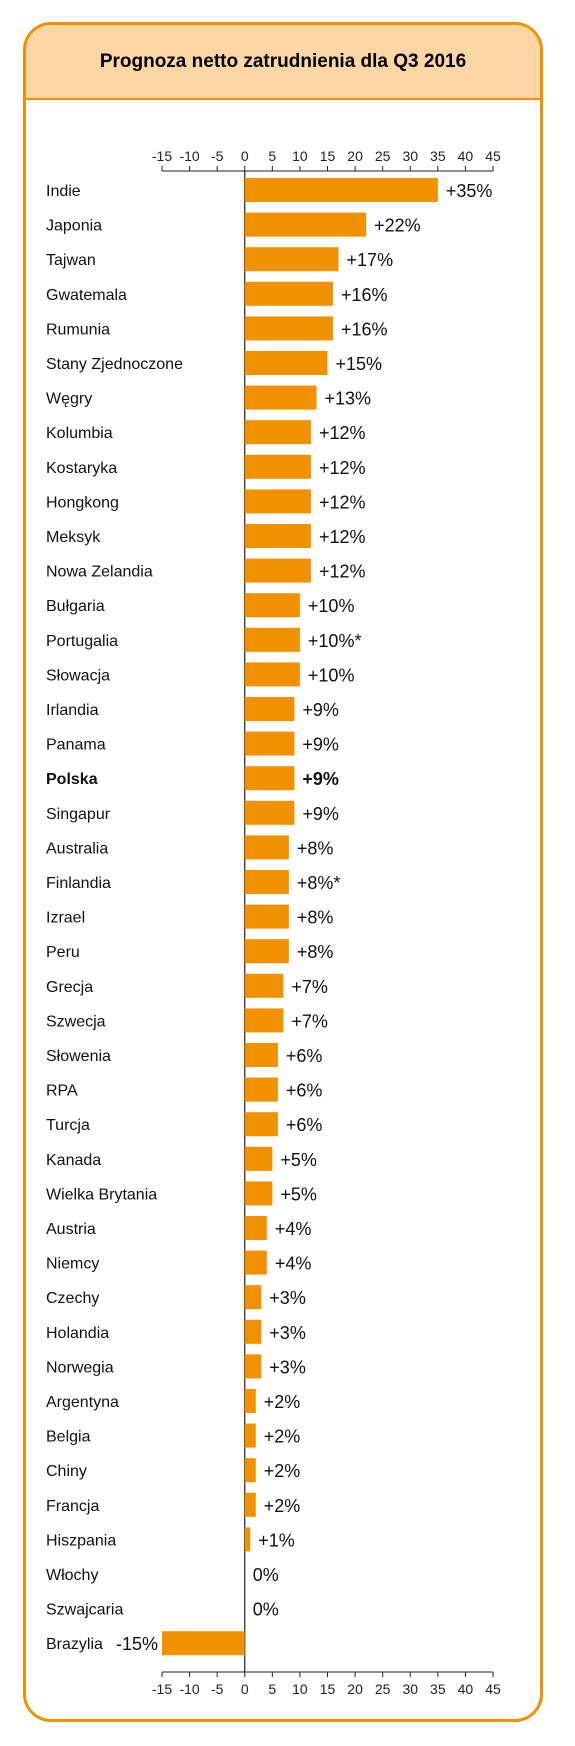 The height and width of the screenshot is (1746, 575). Describe the element at coordinates (162, 156) in the screenshot. I see `top-tick-label: -15` at that location.